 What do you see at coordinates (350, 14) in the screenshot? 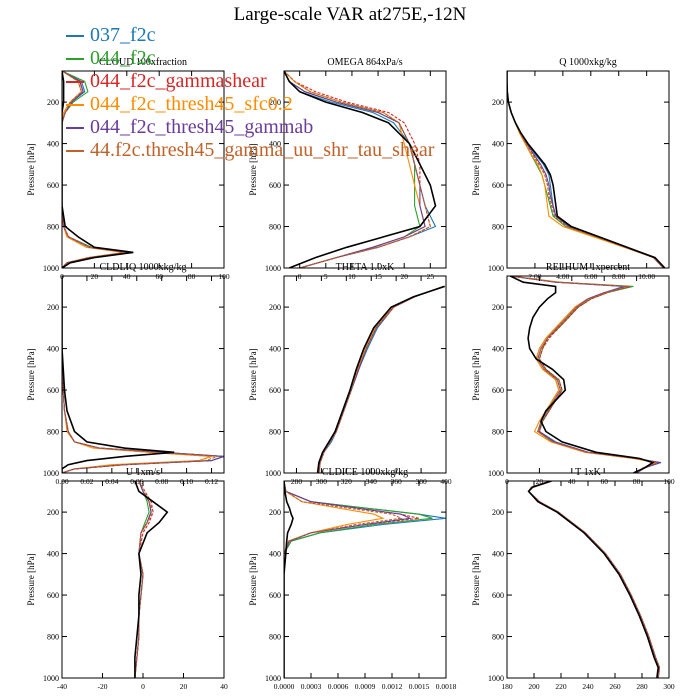
I see `figure-title: Large-scale VAR at275E,-12N` at bounding box center [350, 14].